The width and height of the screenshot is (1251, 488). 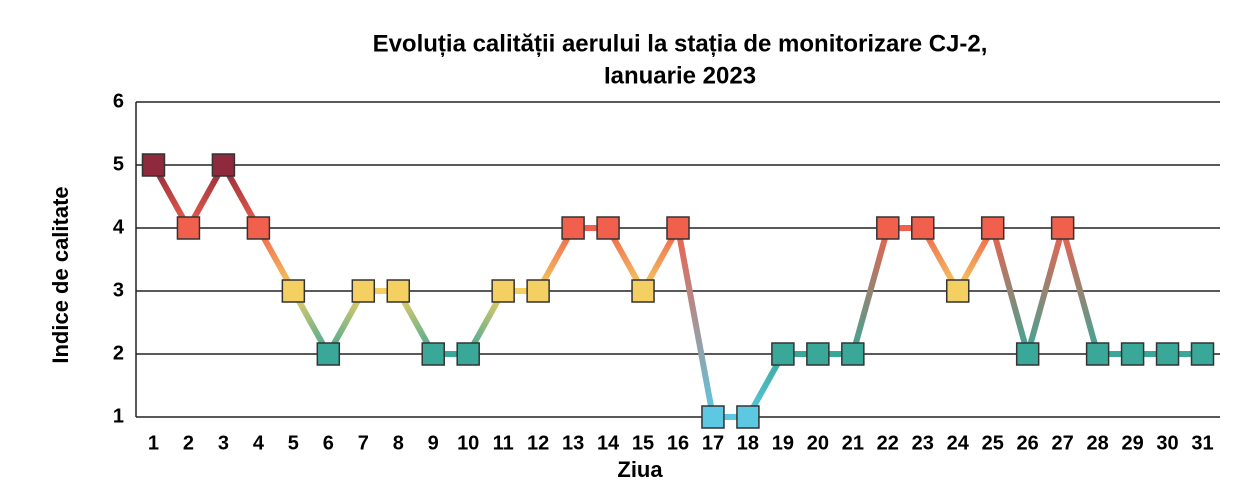 I want to click on x-tick-label: 28, so click(x=1097, y=443).